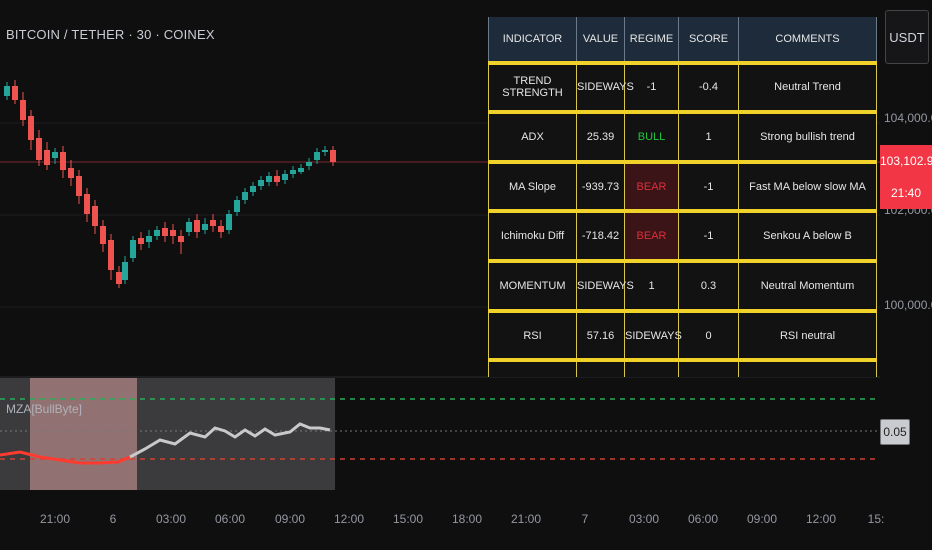  Describe the element at coordinates (600, 336) in the screenshot. I see `cell-value: 57.16` at that location.